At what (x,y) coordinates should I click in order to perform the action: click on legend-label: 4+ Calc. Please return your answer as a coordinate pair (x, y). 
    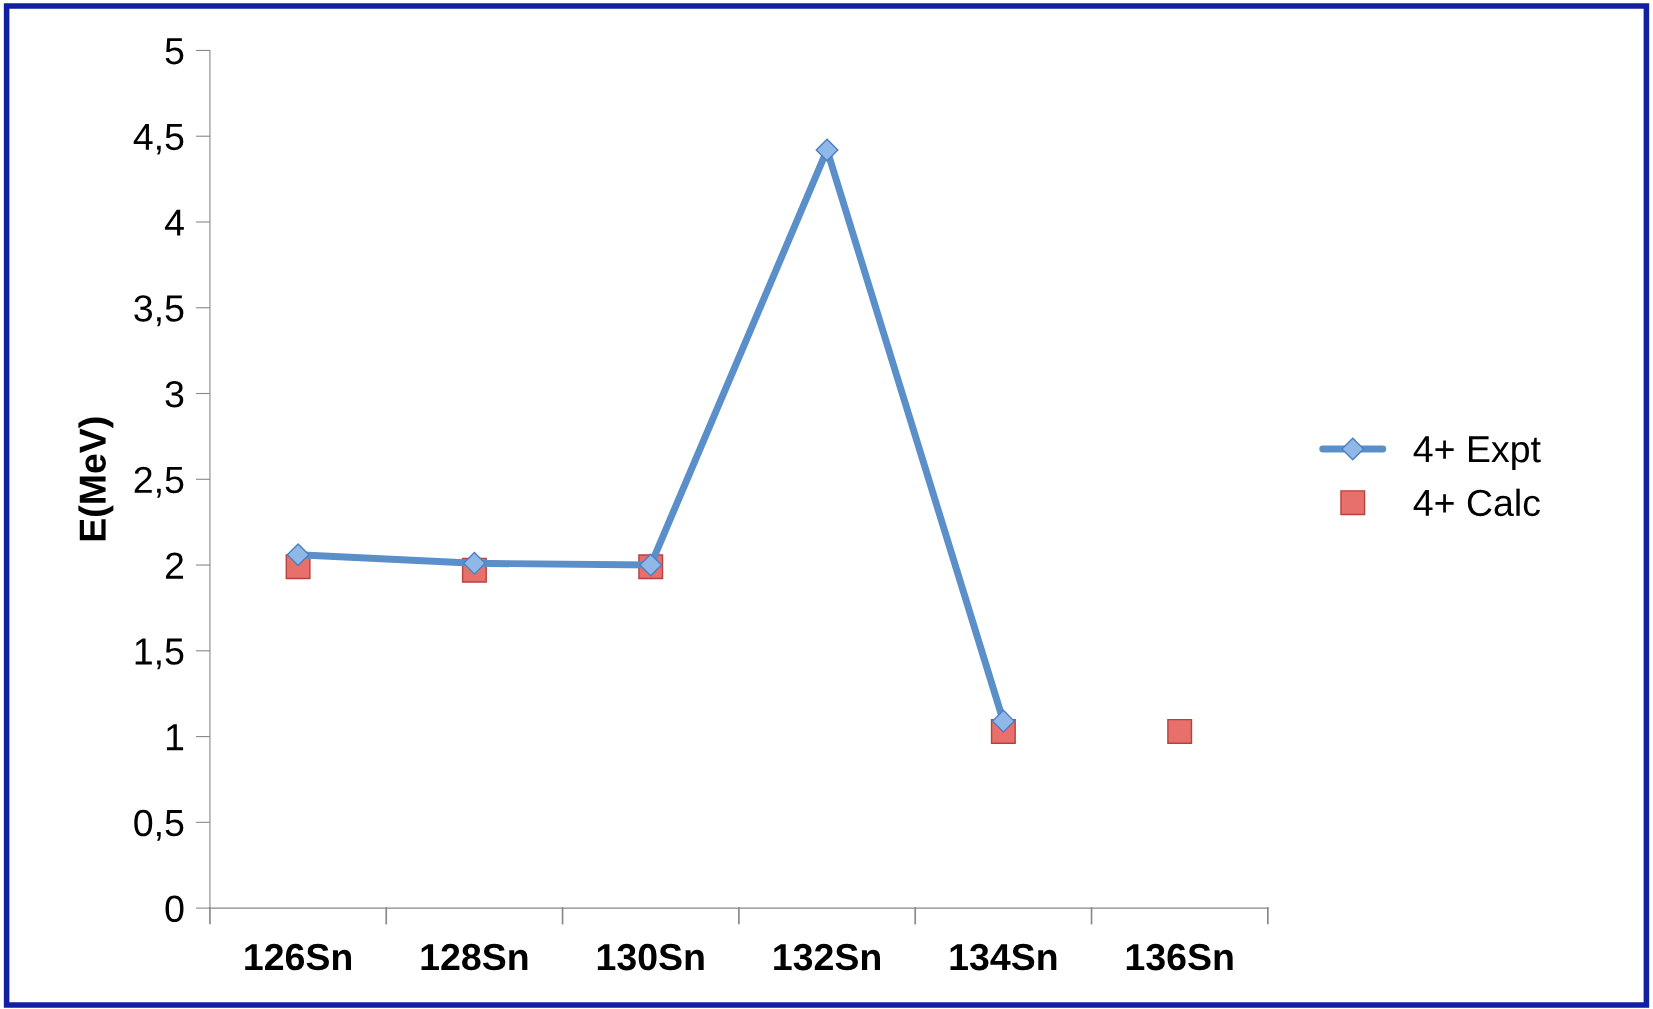
    Looking at the image, I should click on (1476, 502).